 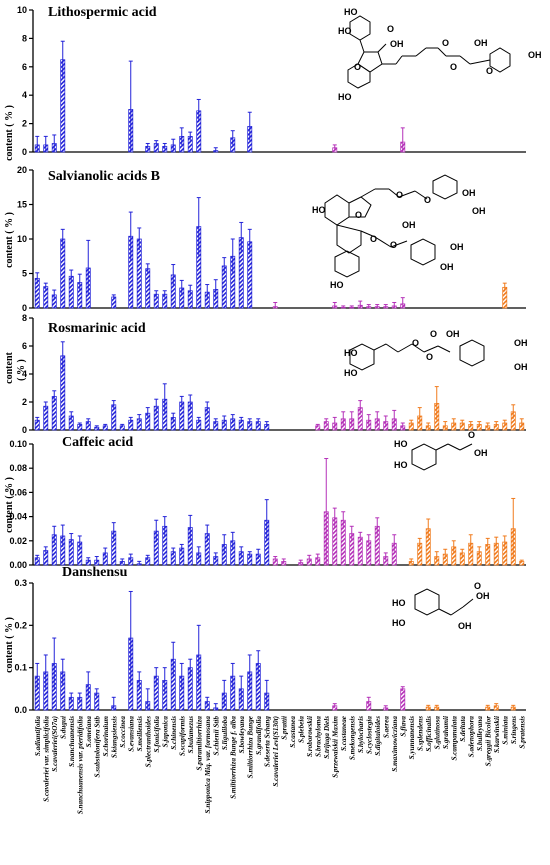 What do you see at coordinates (369, 735) in the screenshot?
I see `x-tick-label: S.cyclostegia` at bounding box center [369, 735].